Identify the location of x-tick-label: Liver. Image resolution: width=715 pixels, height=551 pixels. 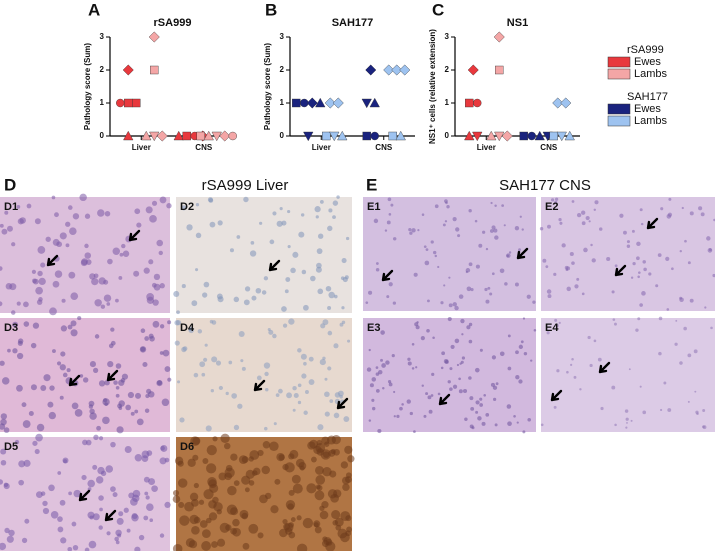
(486, 147).